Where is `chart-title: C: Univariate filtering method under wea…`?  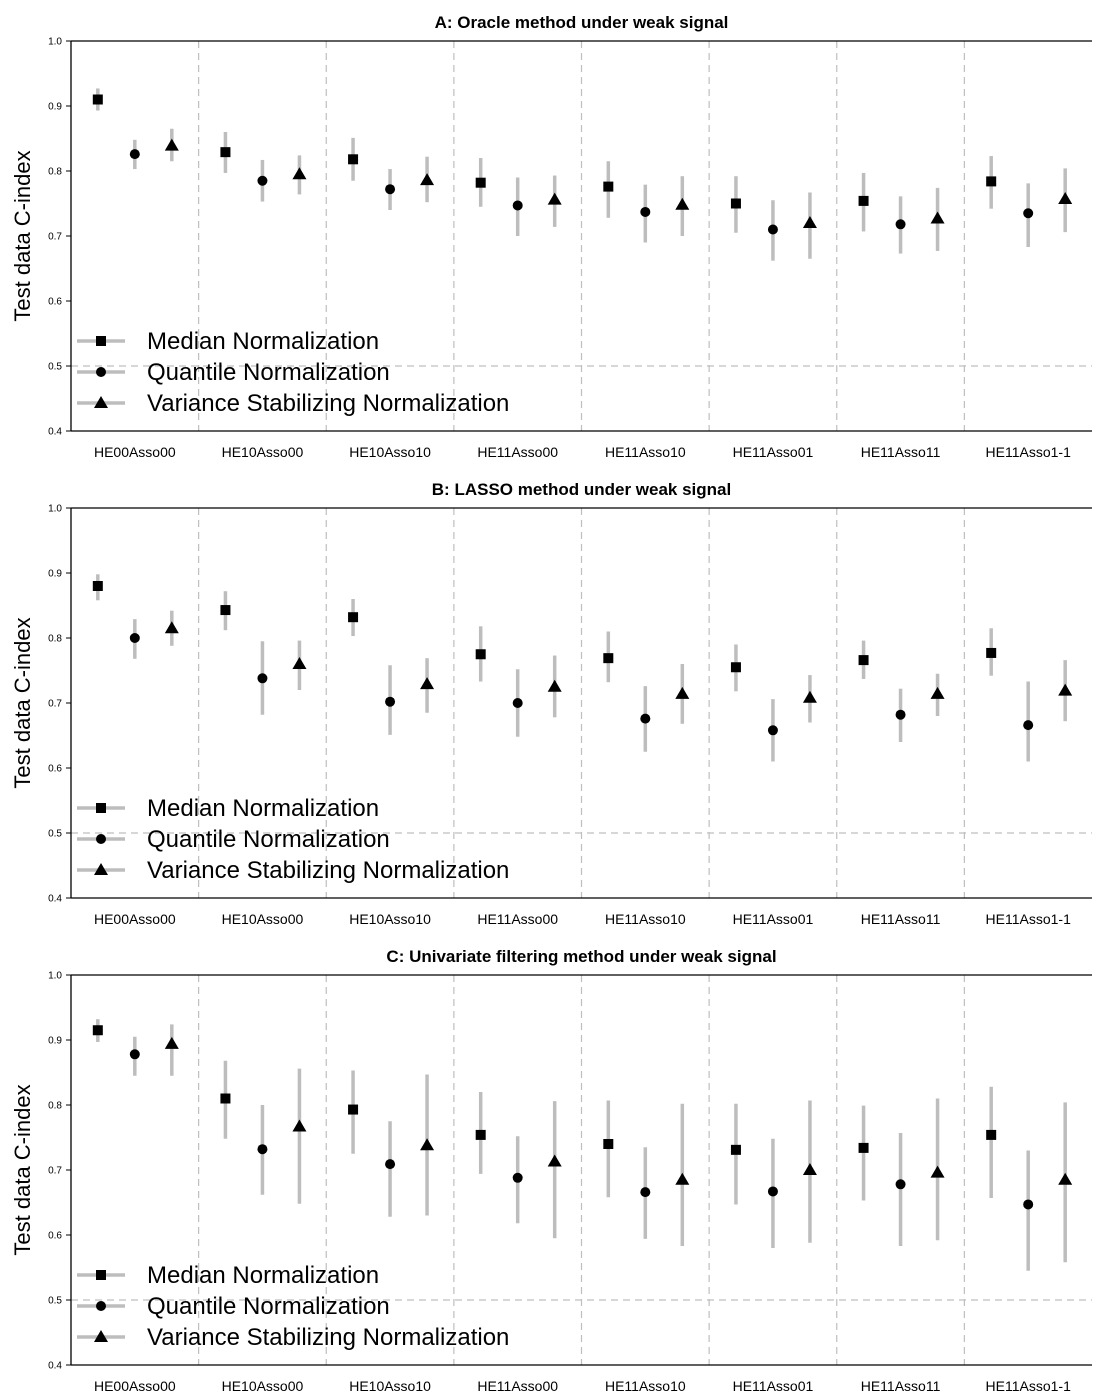
chart-title: C: Univariate filtering method under wea… is located at coordinates (581, 956).